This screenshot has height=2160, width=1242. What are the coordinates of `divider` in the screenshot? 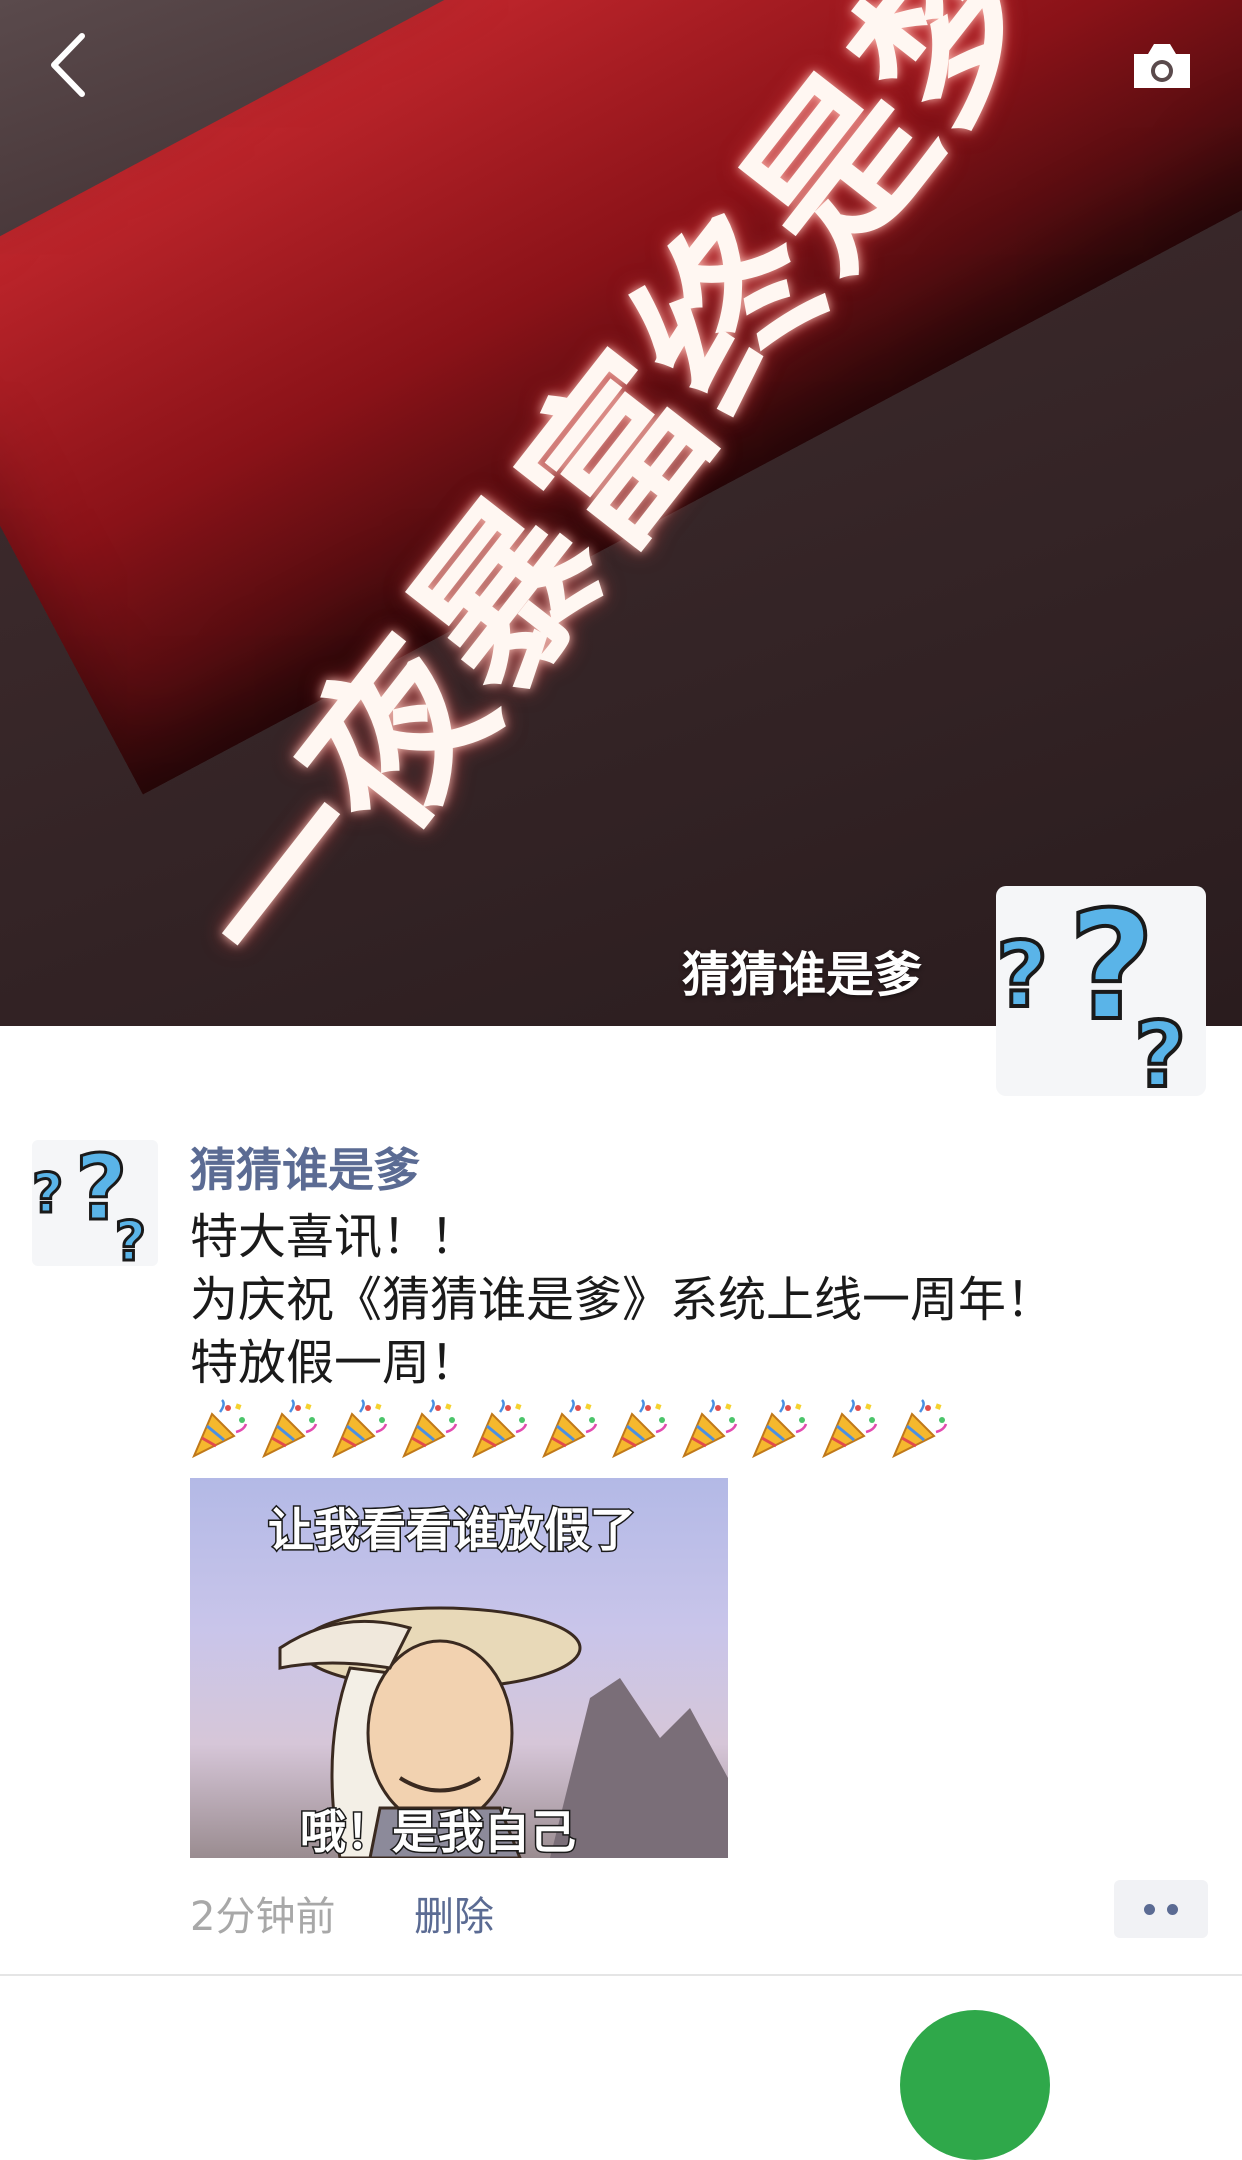 It's located at (621, 1975).